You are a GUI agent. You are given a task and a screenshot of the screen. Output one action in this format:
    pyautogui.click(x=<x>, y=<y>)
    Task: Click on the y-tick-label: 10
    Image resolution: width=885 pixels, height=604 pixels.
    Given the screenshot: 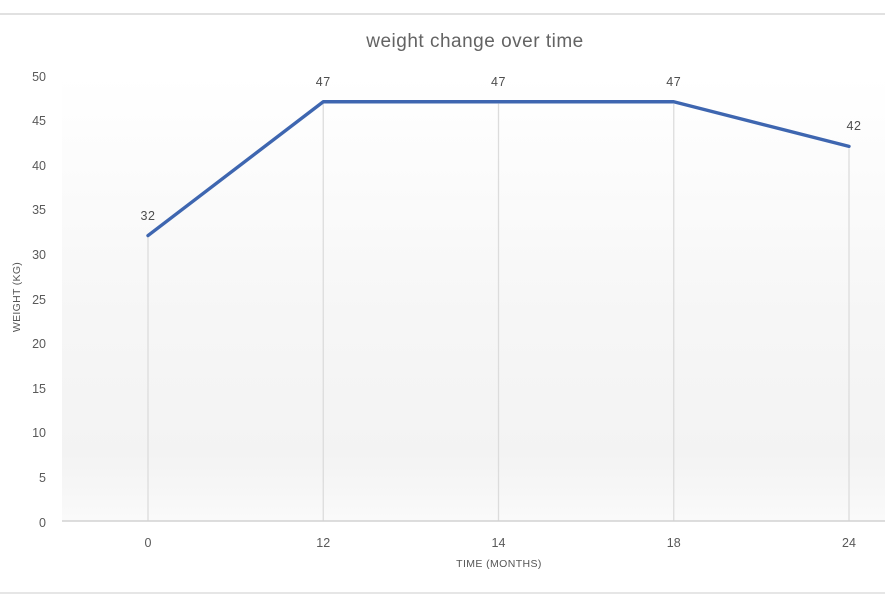 What is the action you would take?
    pyautogui.click(x=39, y=433)
    